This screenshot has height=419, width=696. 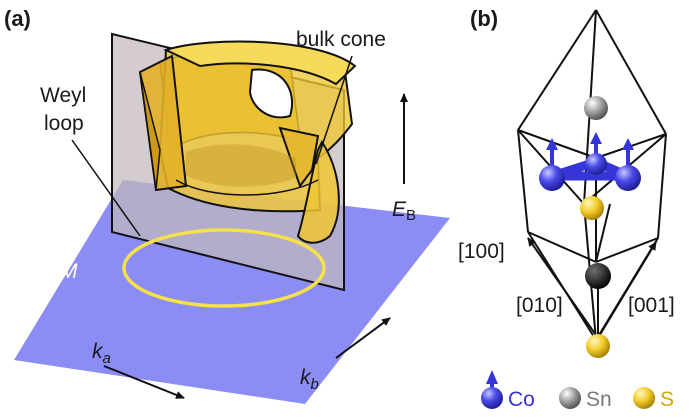 I want to click on legend-sn: Sn, so click(x=585, y=399).